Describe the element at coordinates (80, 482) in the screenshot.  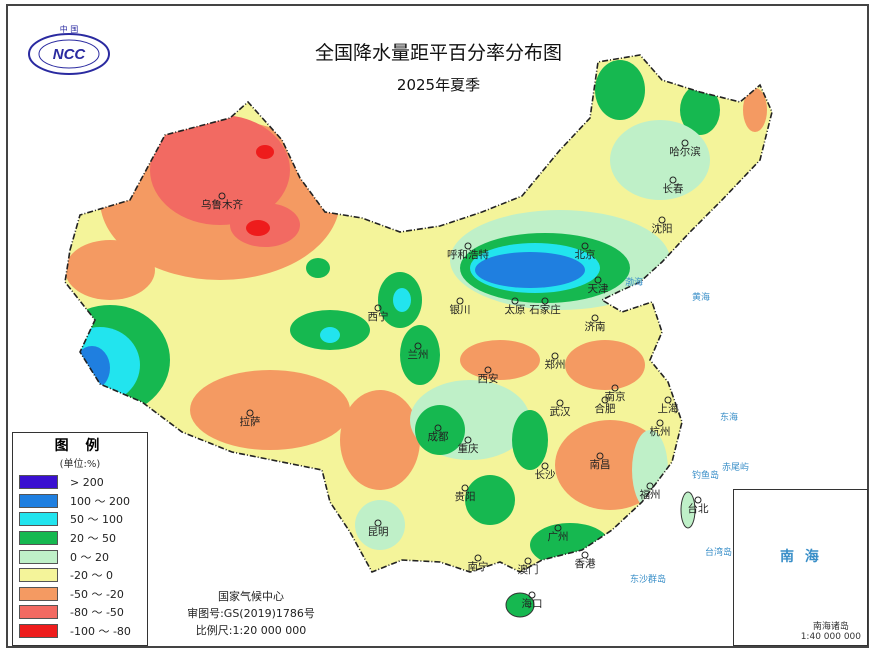
I see `legend-item: > 200` at that location.